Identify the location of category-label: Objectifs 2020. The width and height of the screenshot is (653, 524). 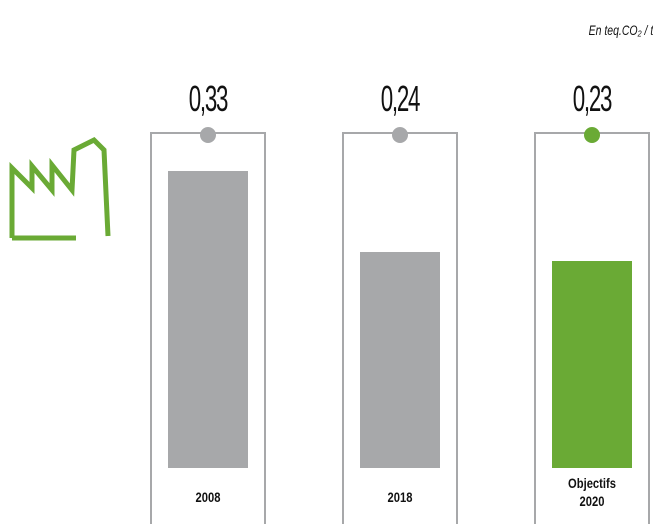
(592, 492).